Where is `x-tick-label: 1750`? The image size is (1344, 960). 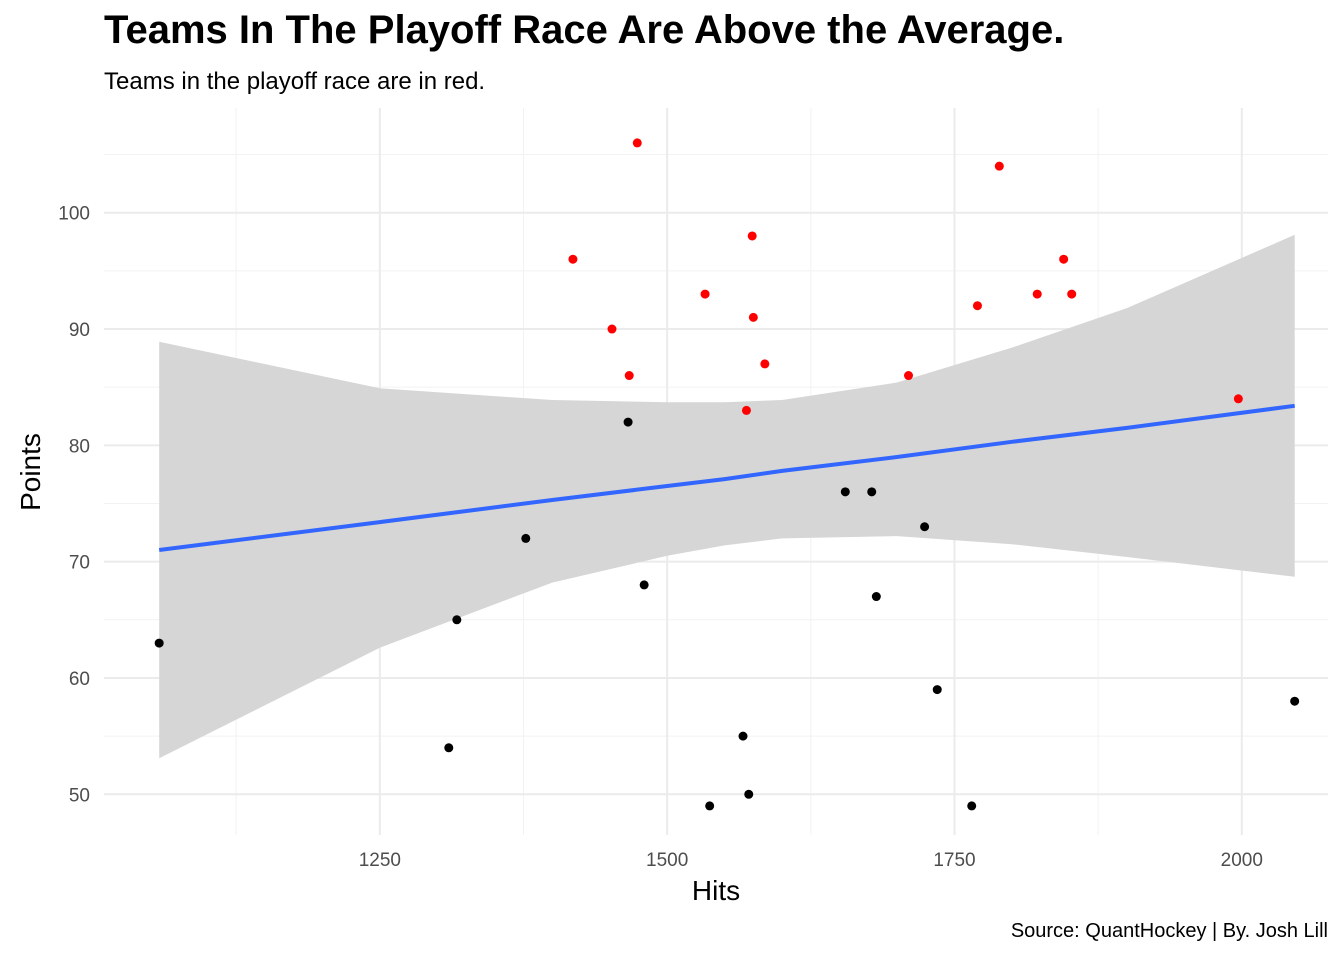 x-tick-label: 1750 is located at coordinates (954, 860).